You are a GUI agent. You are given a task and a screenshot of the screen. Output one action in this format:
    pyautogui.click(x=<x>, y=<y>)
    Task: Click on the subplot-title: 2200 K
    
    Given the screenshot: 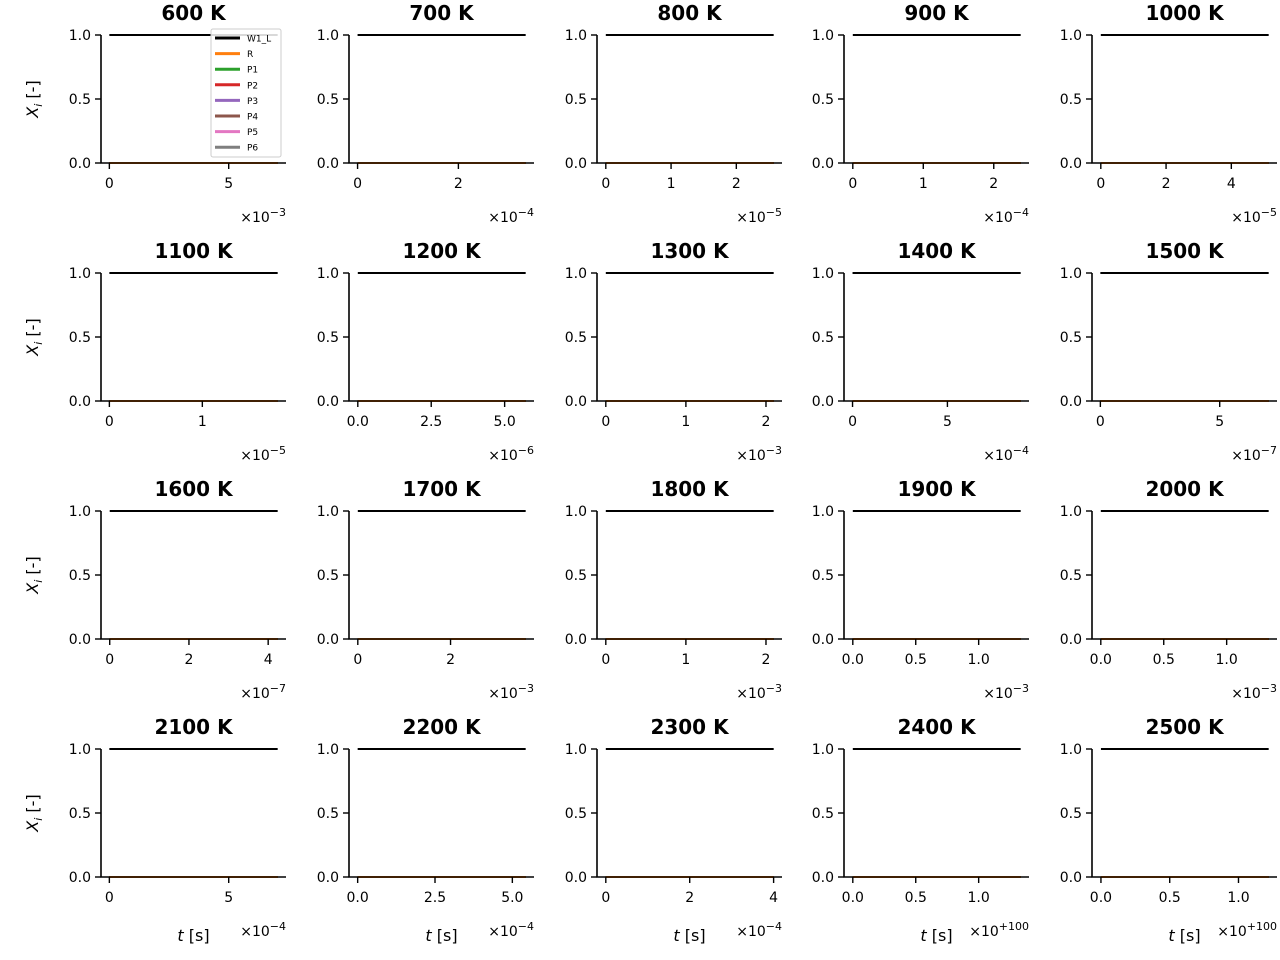 What is the action you would take?
    pyautogui.click(x=442, y=727)
    